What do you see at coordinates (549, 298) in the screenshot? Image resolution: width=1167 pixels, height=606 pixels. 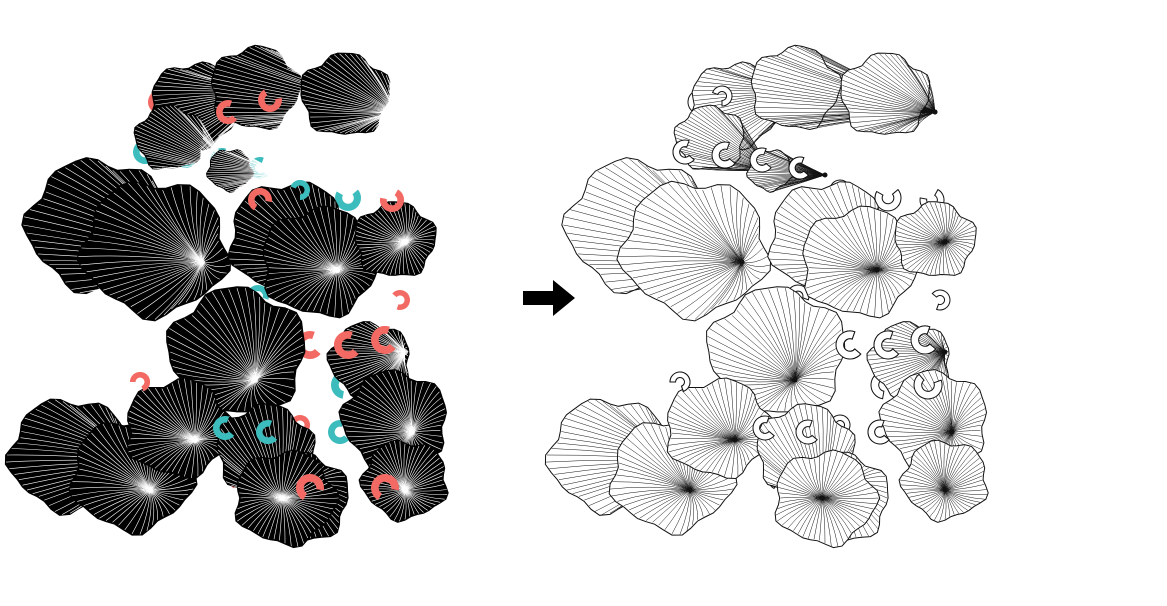 I see `right-arrow-icon` at bounding box center [549, 298].